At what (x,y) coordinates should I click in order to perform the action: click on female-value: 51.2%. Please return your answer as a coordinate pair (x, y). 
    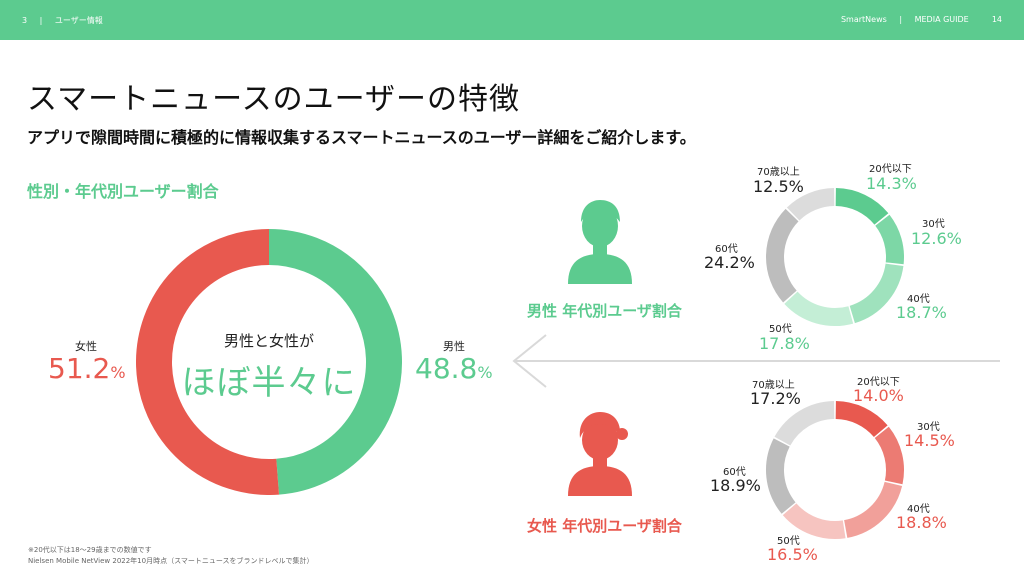
    Looking at the image, I should click on (87, 368).